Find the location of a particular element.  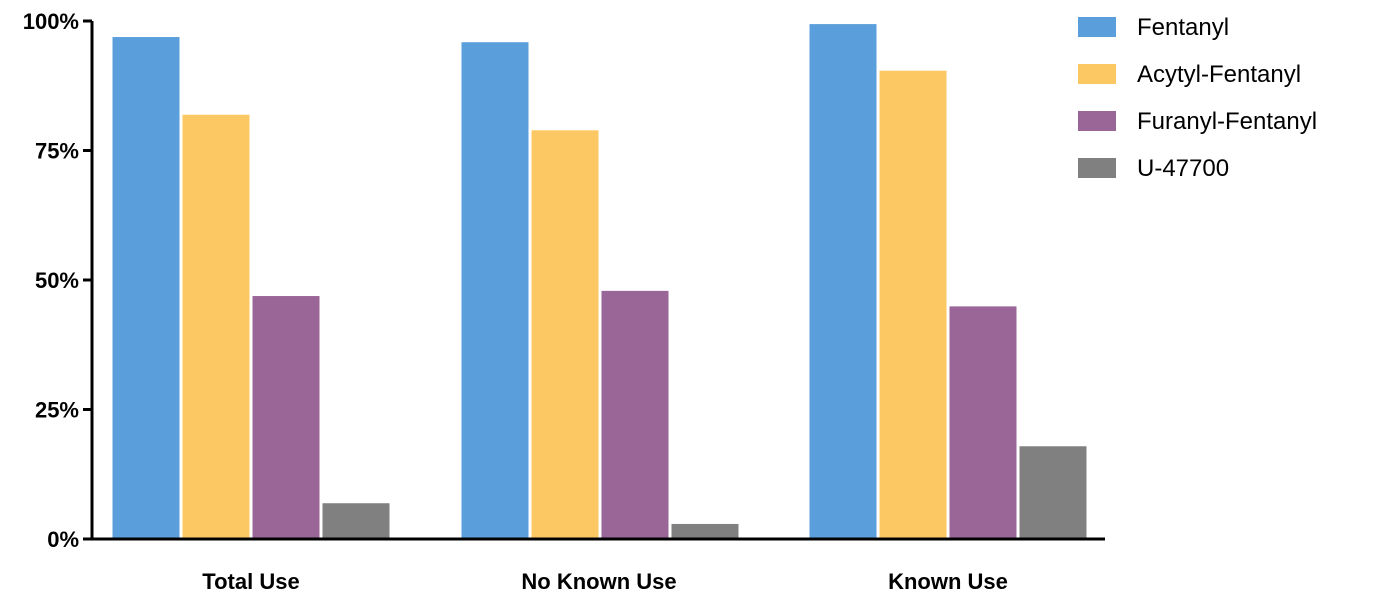

bar-furanyl-fentanyl-total-use is located at coordinates (286, 417).